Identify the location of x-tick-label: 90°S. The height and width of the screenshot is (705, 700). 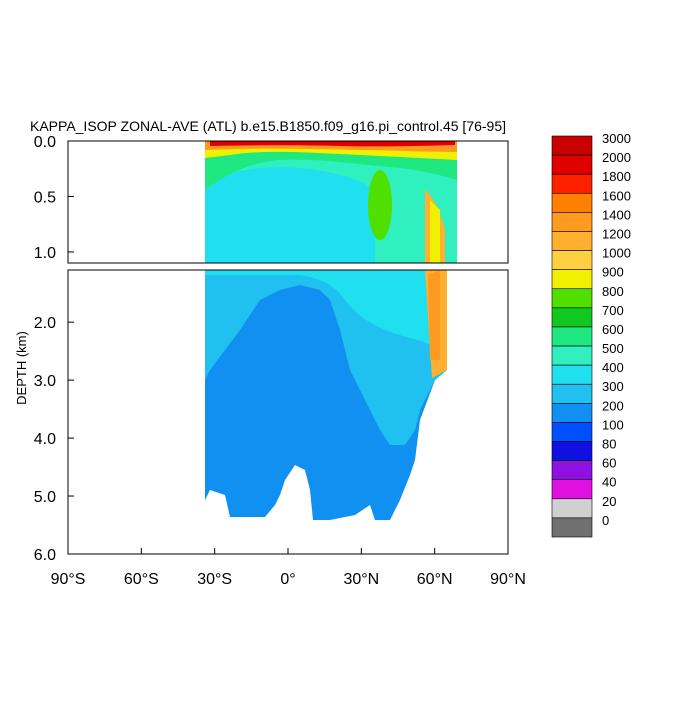
(68, 579).